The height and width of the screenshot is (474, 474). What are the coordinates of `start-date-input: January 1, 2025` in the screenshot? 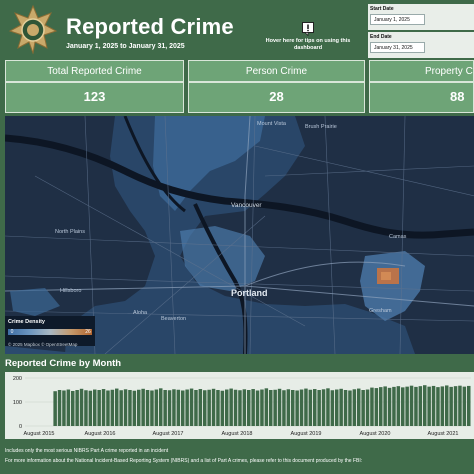 It's located at (397, 19).